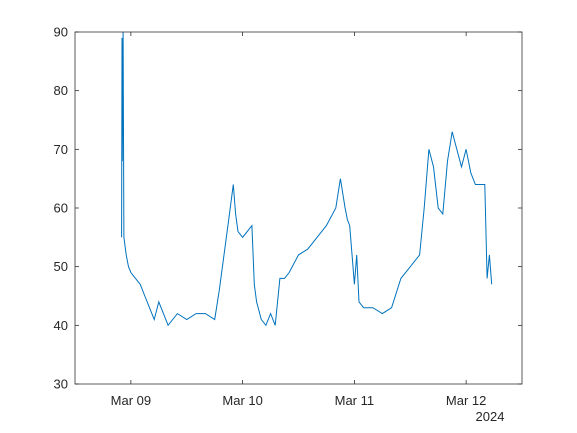  I want to click on x-tick-label: Mar 09, so click(131, 400).